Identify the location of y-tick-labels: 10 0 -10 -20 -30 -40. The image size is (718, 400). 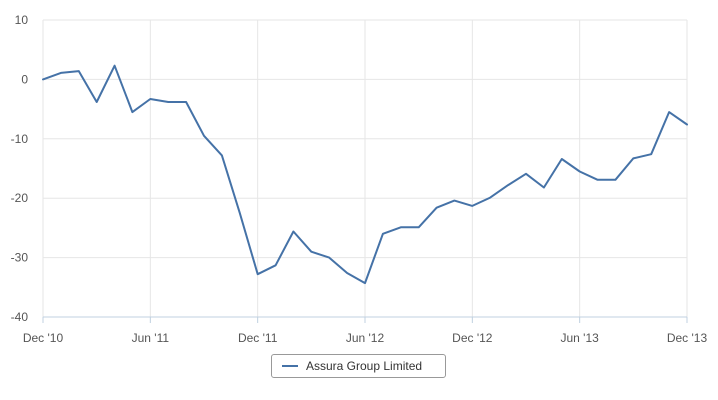
(20, 168).